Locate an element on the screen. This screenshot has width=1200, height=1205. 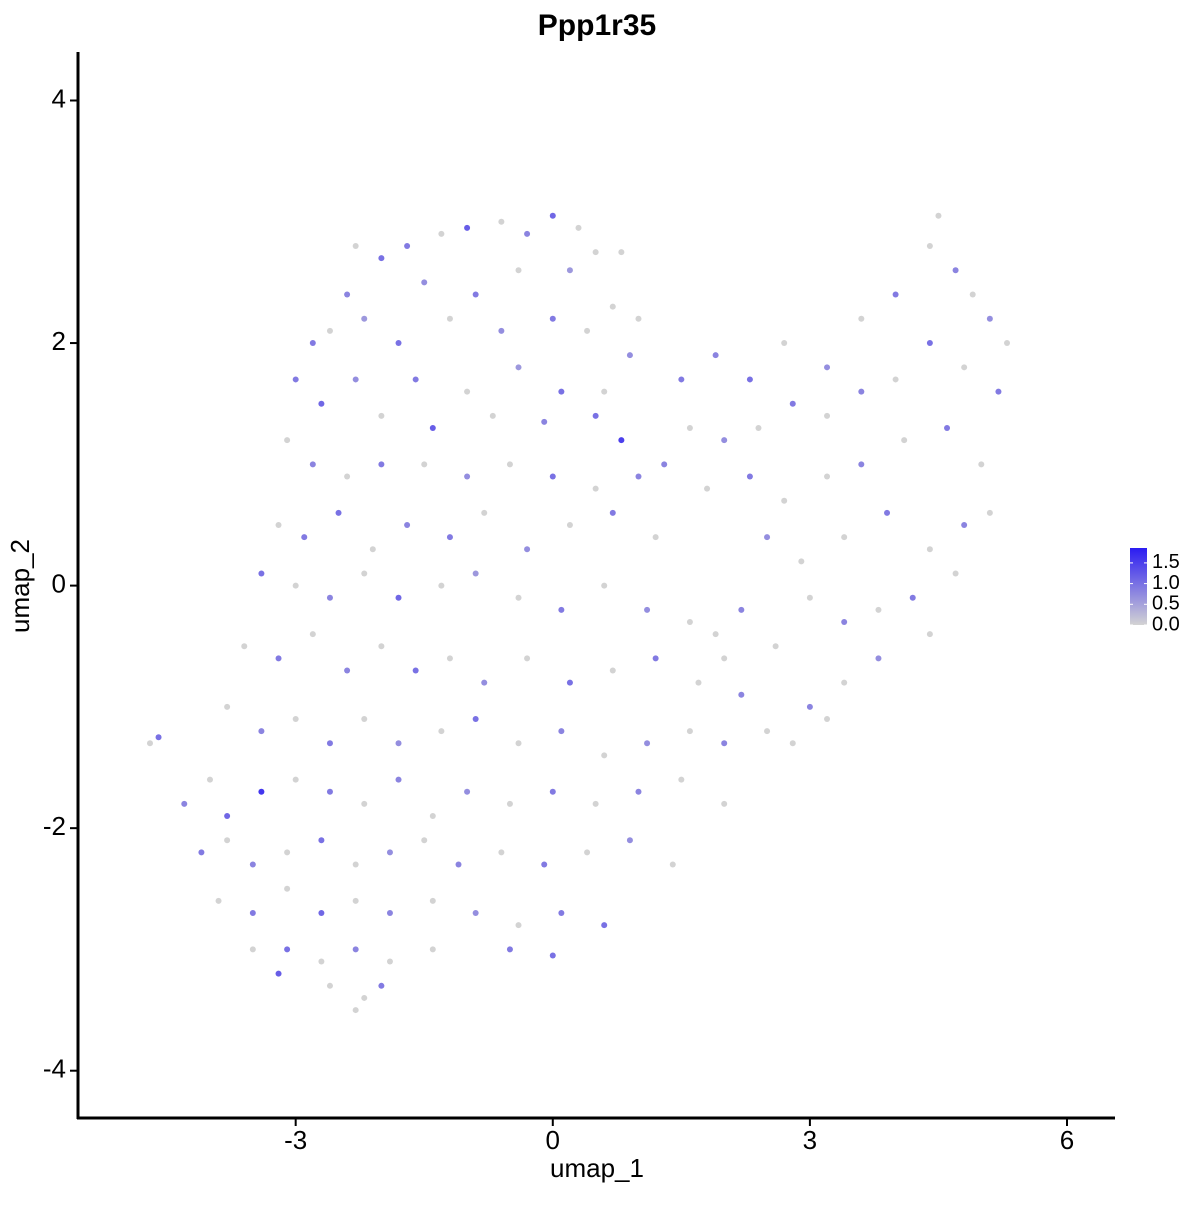
chart-title: Ppp1r35 is located at coordinates (597, 25).